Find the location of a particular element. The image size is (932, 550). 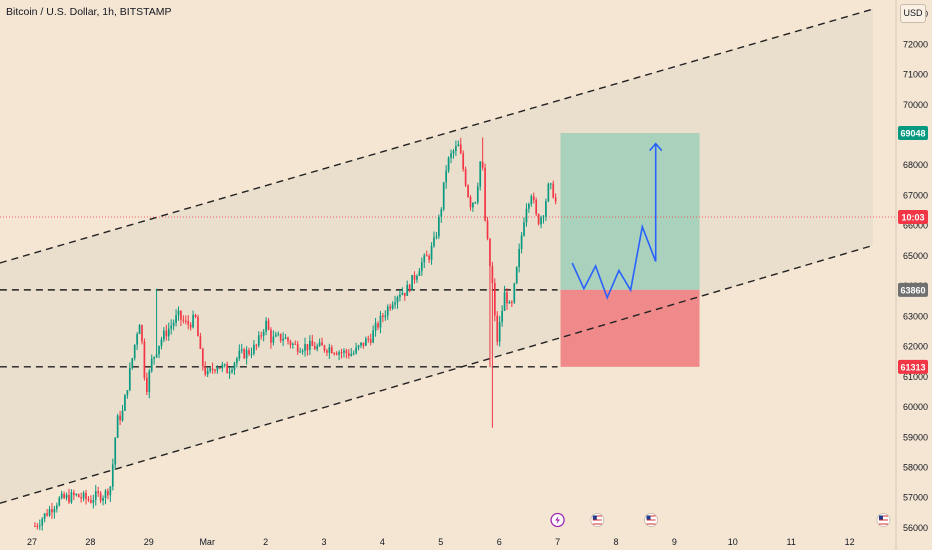

y-tick-label: 72000 is located at coordinates (915, 44).